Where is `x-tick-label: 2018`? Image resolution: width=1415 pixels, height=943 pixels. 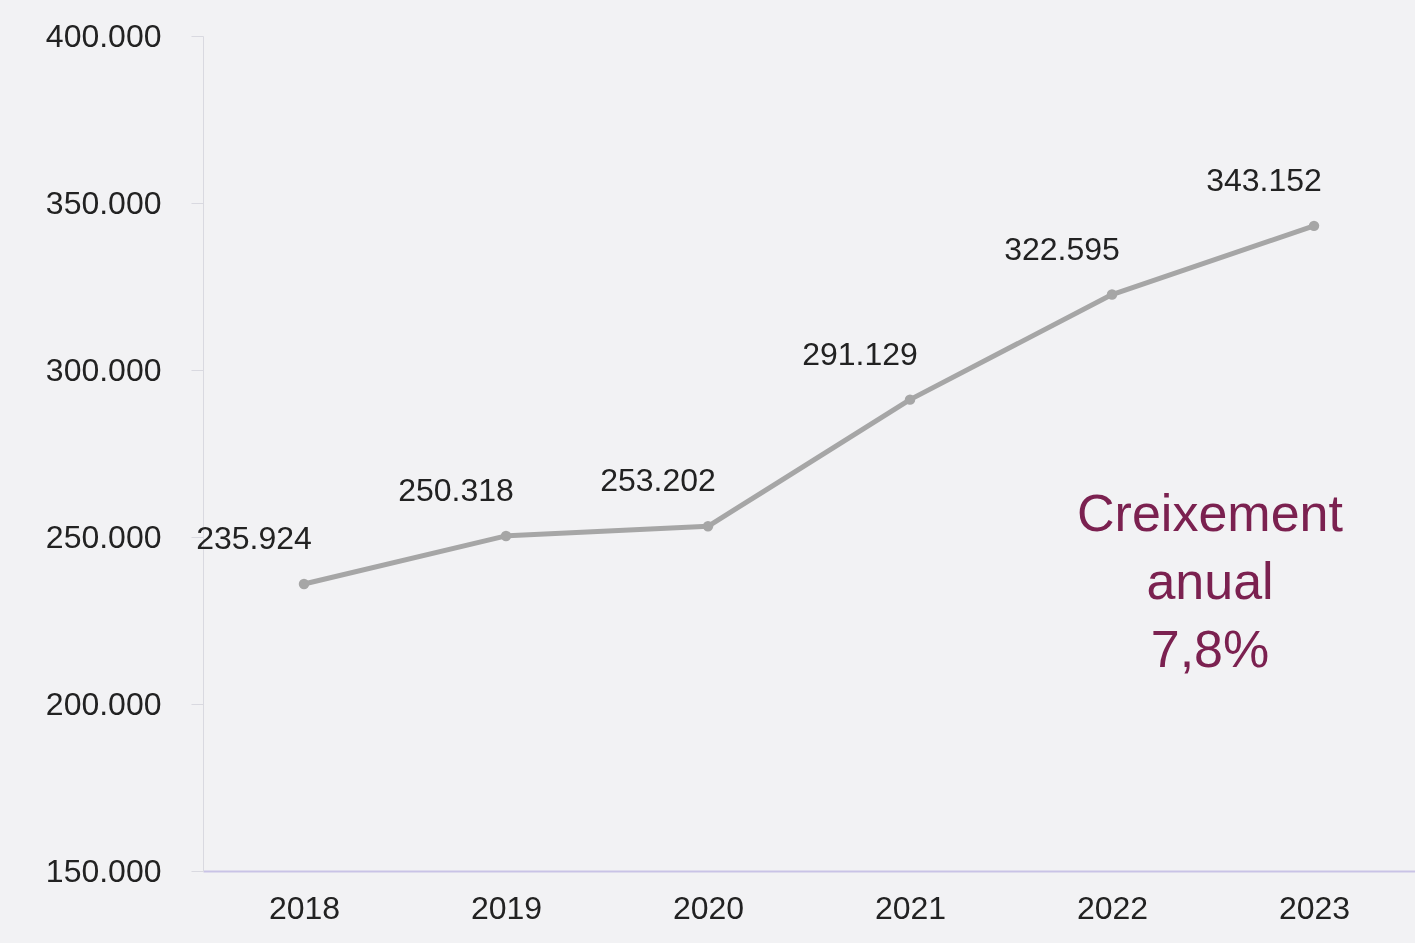 x-tick-label: 2018 is located at coordinates (304, 907).